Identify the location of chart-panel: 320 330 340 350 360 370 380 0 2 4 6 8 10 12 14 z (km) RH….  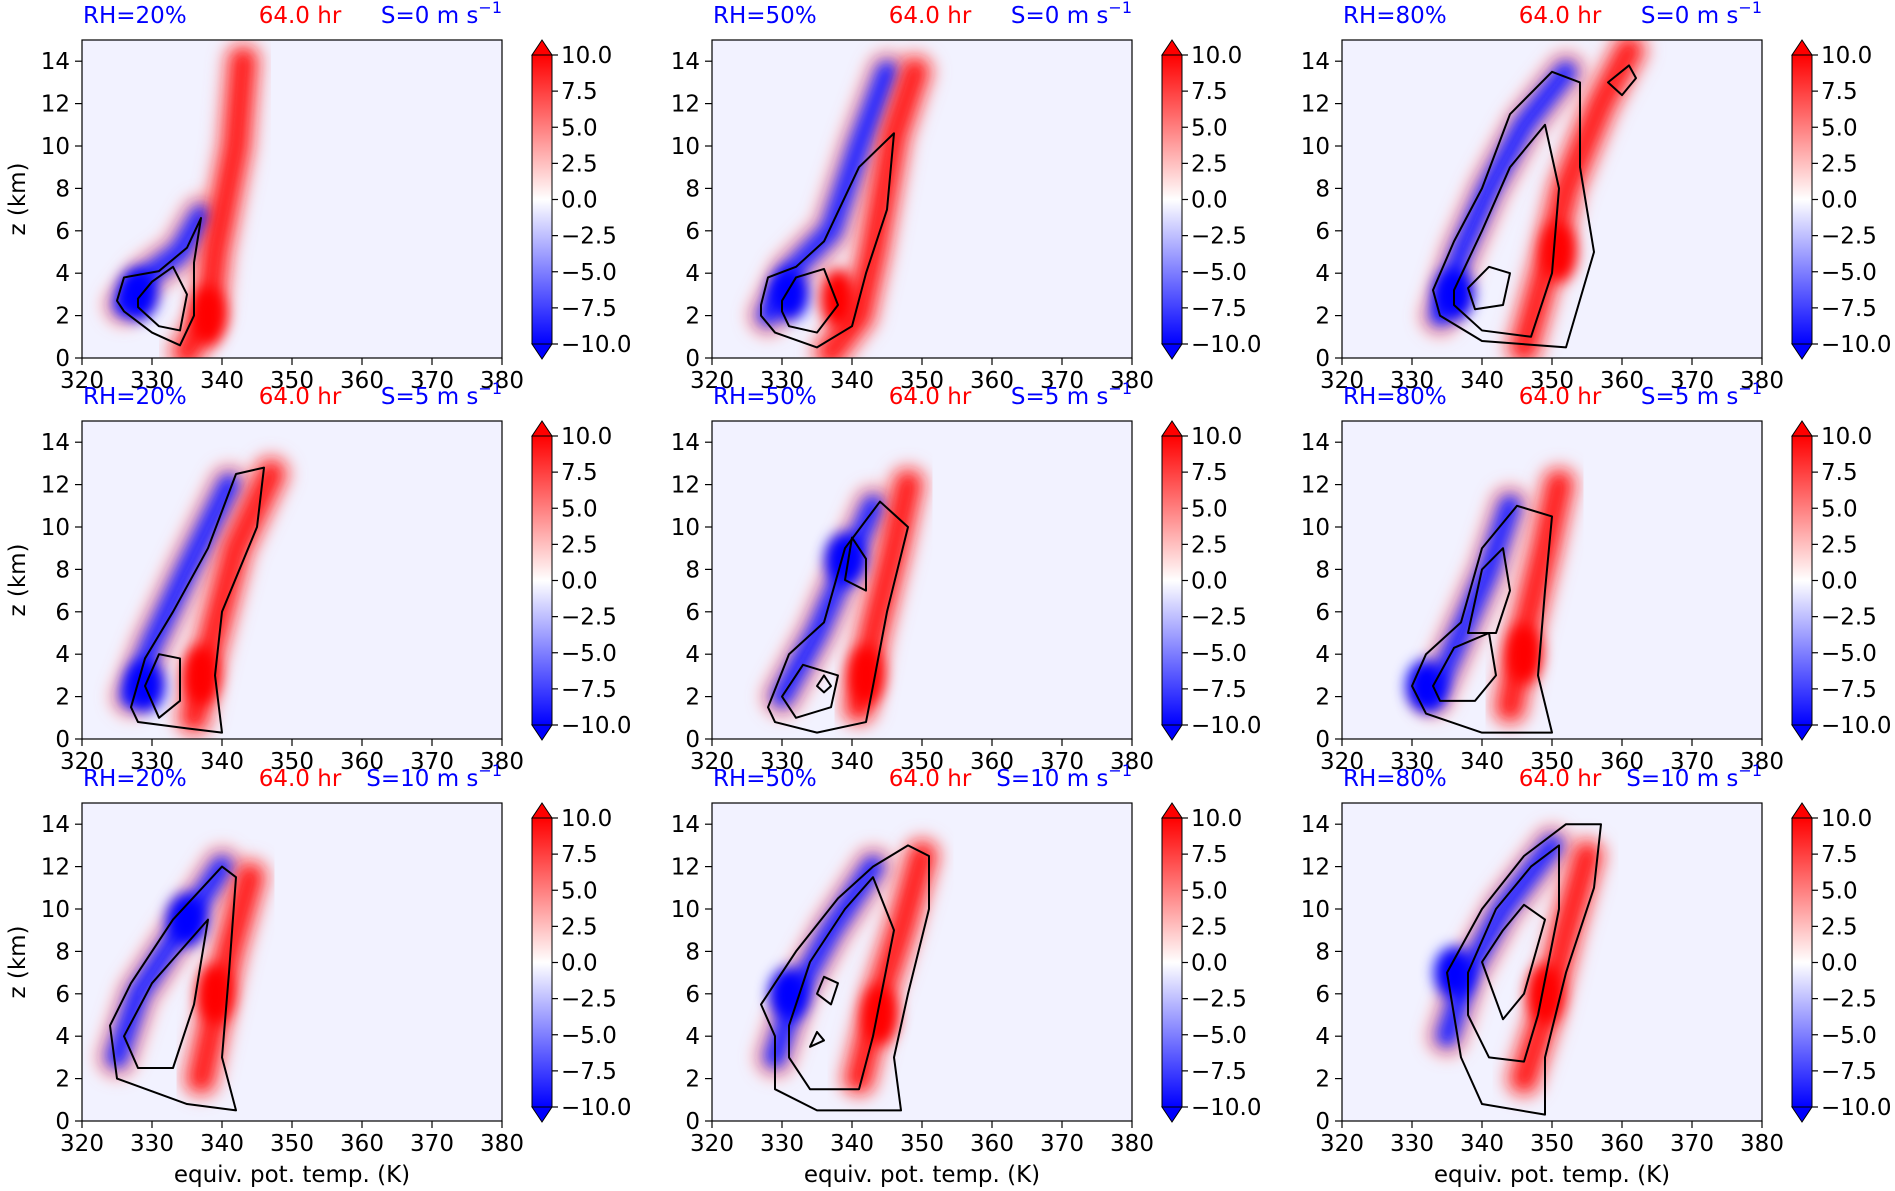
(318, 577).